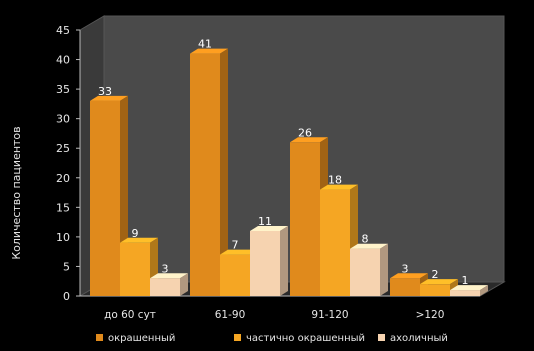 The height and width of the screenshot is (351, 534). I want to click on data-label: 2, so click(435, 274).